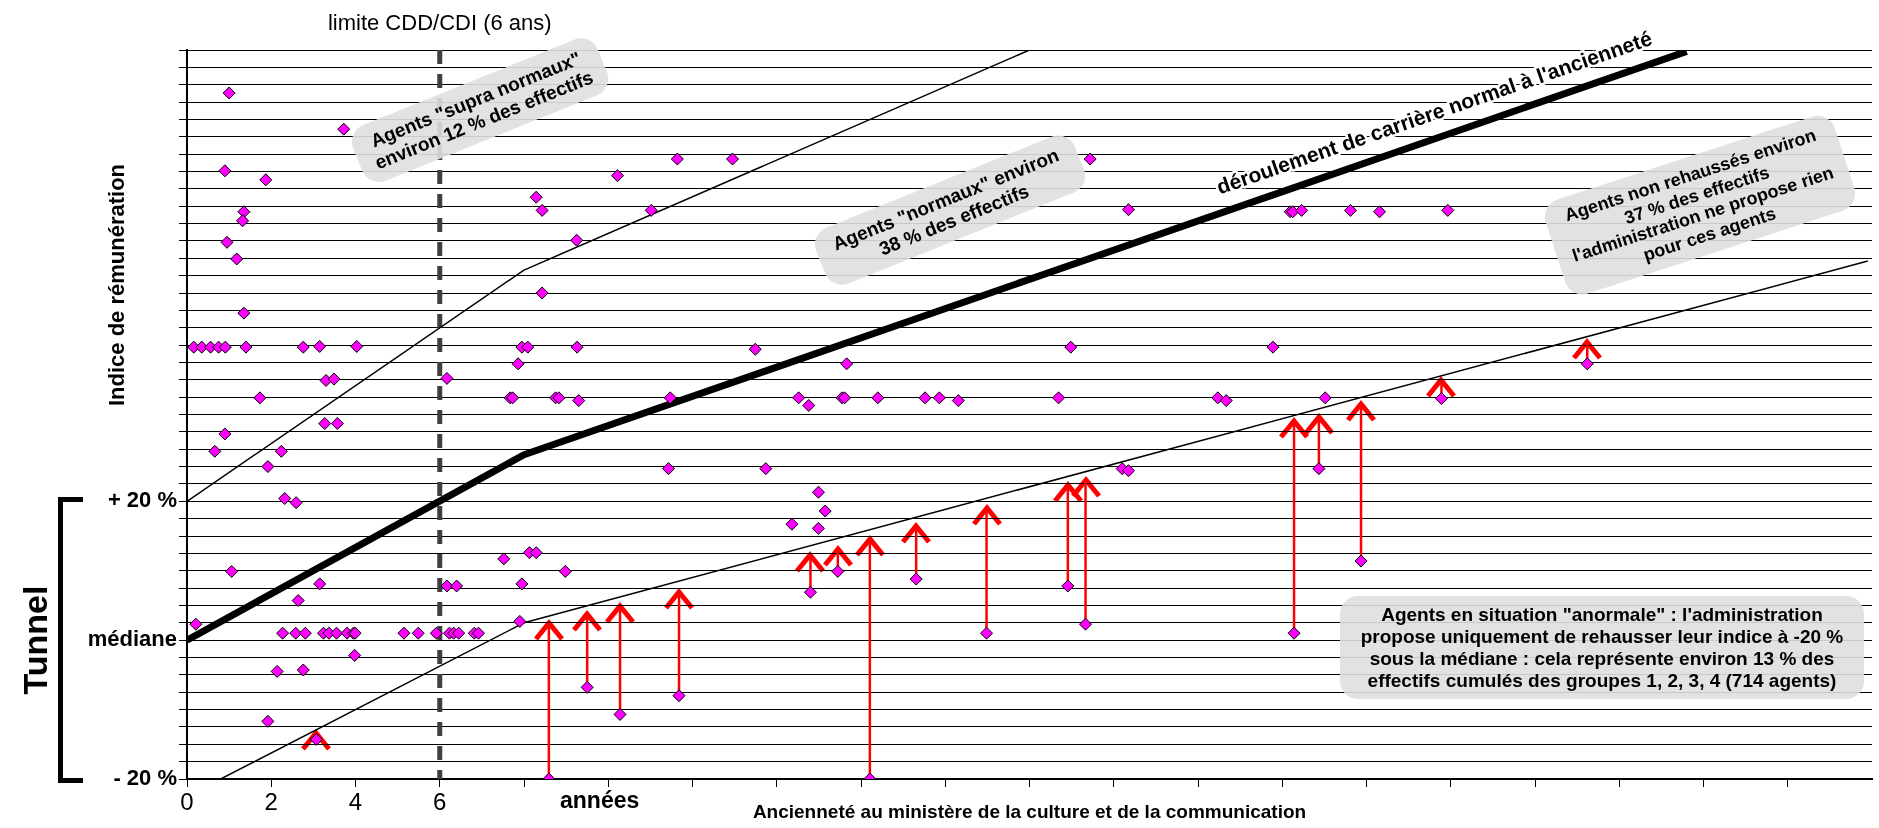 The width and height of the screenshot is (1879, 828). I want to click on x-tick-label: 6, so click(440, 802).